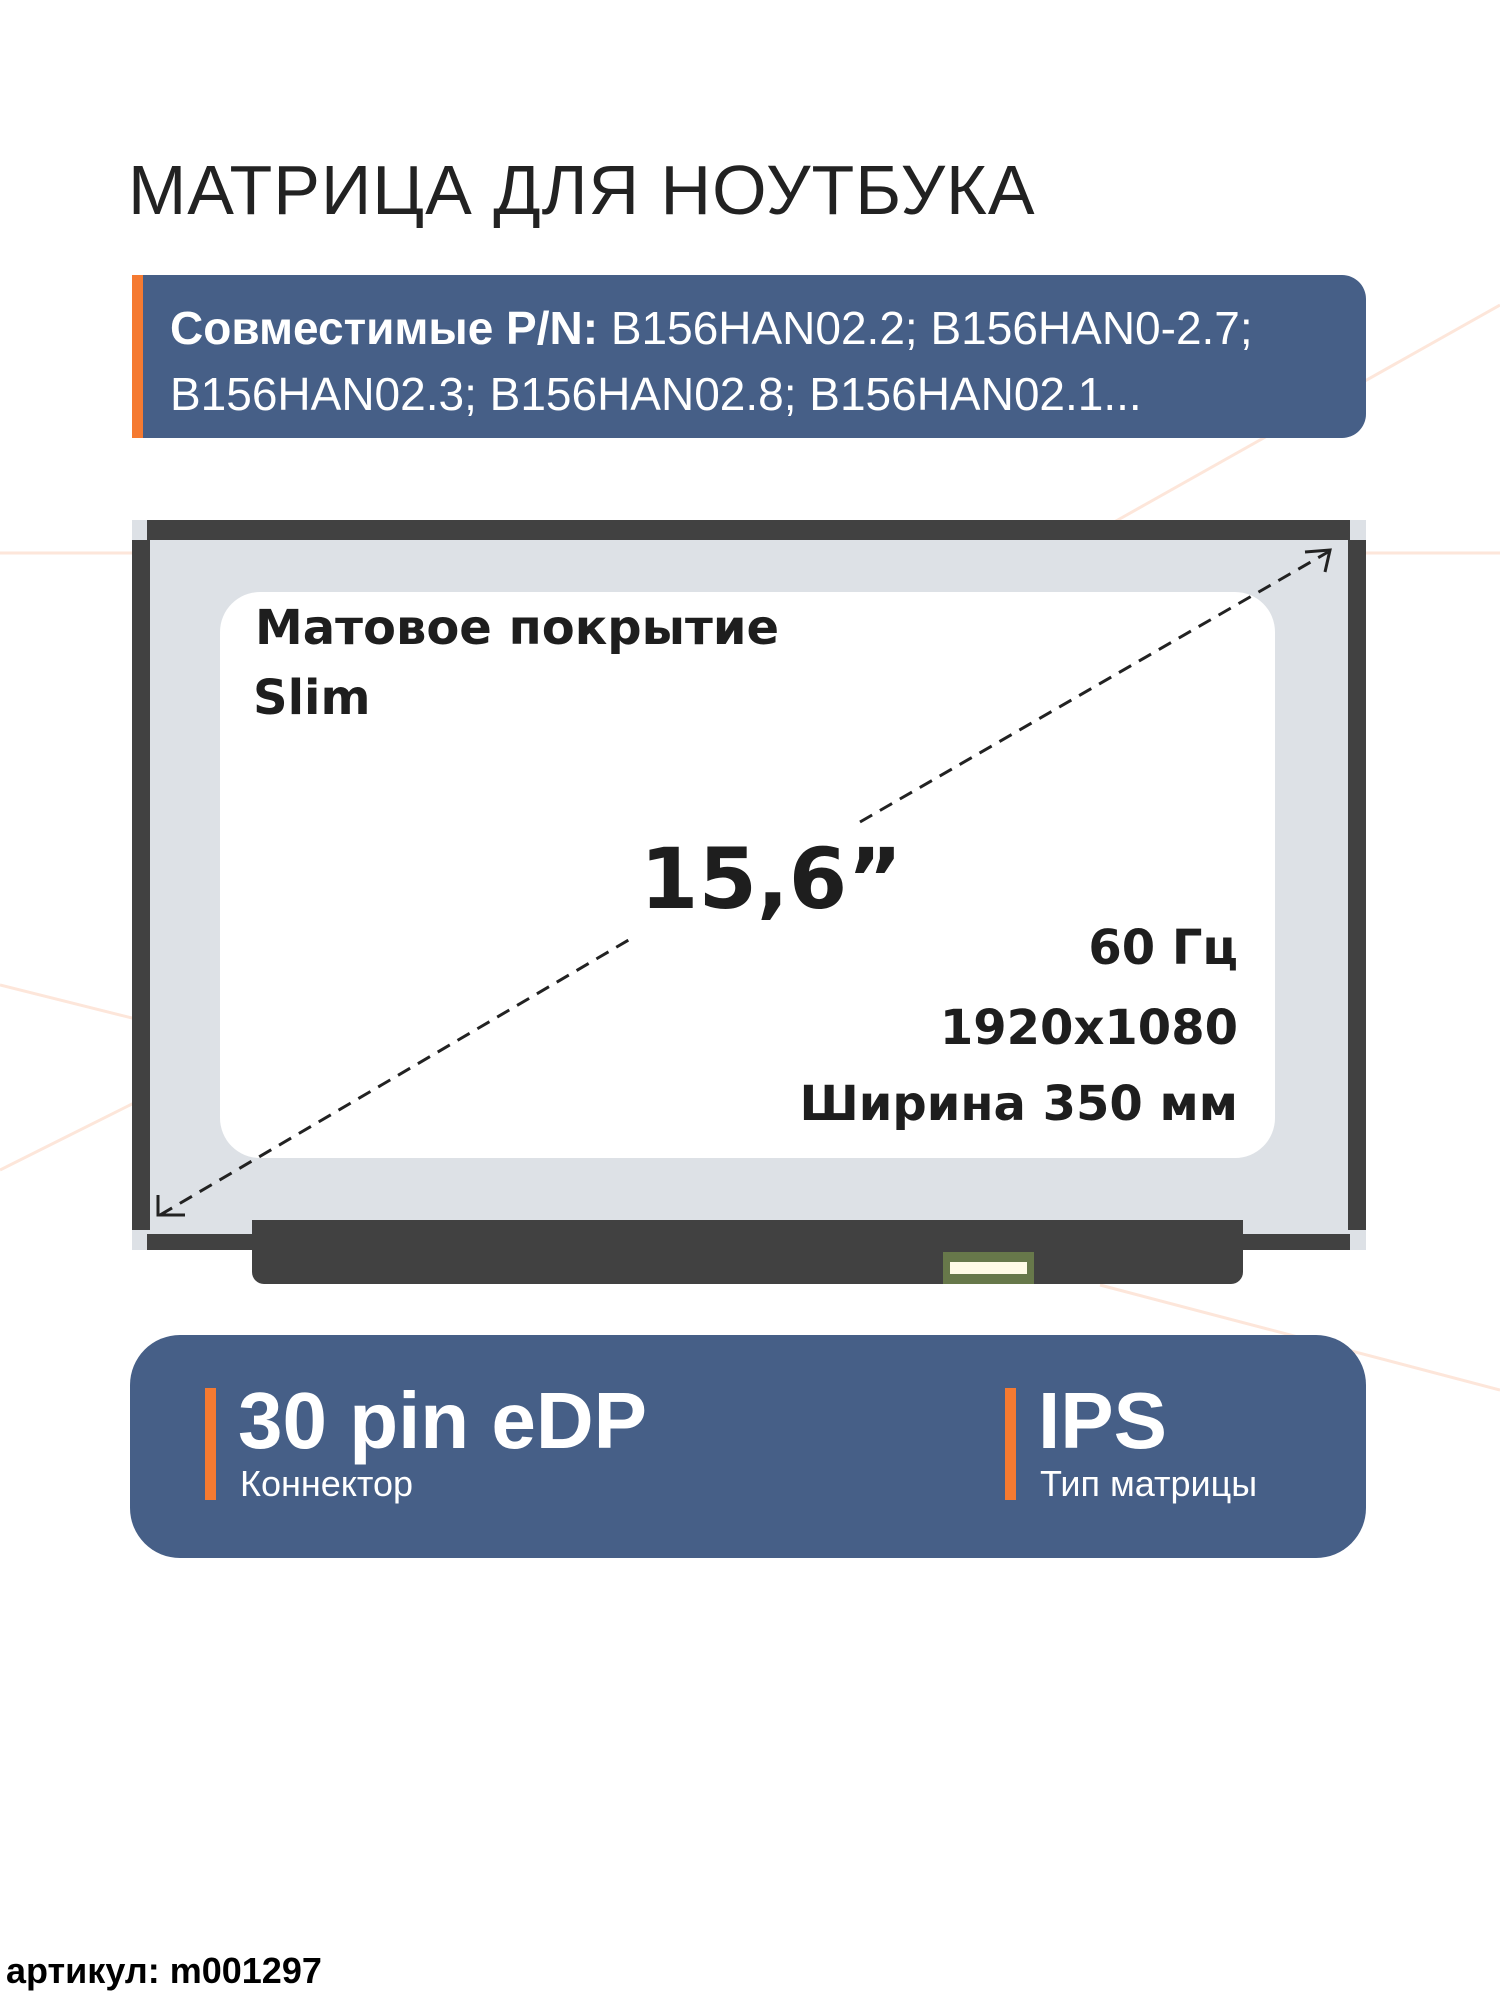  I want to click on bezel-right, so click(1357, 885).